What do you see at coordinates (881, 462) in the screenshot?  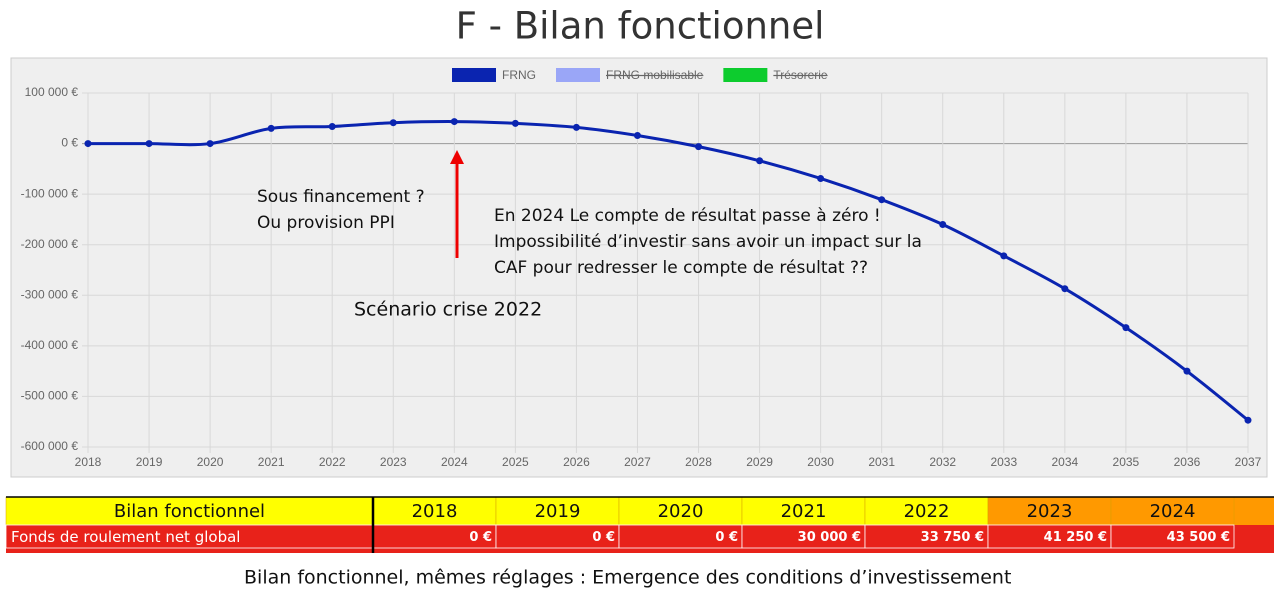 I see `x-tick-label: 2031` at bounding box center [881, 462].